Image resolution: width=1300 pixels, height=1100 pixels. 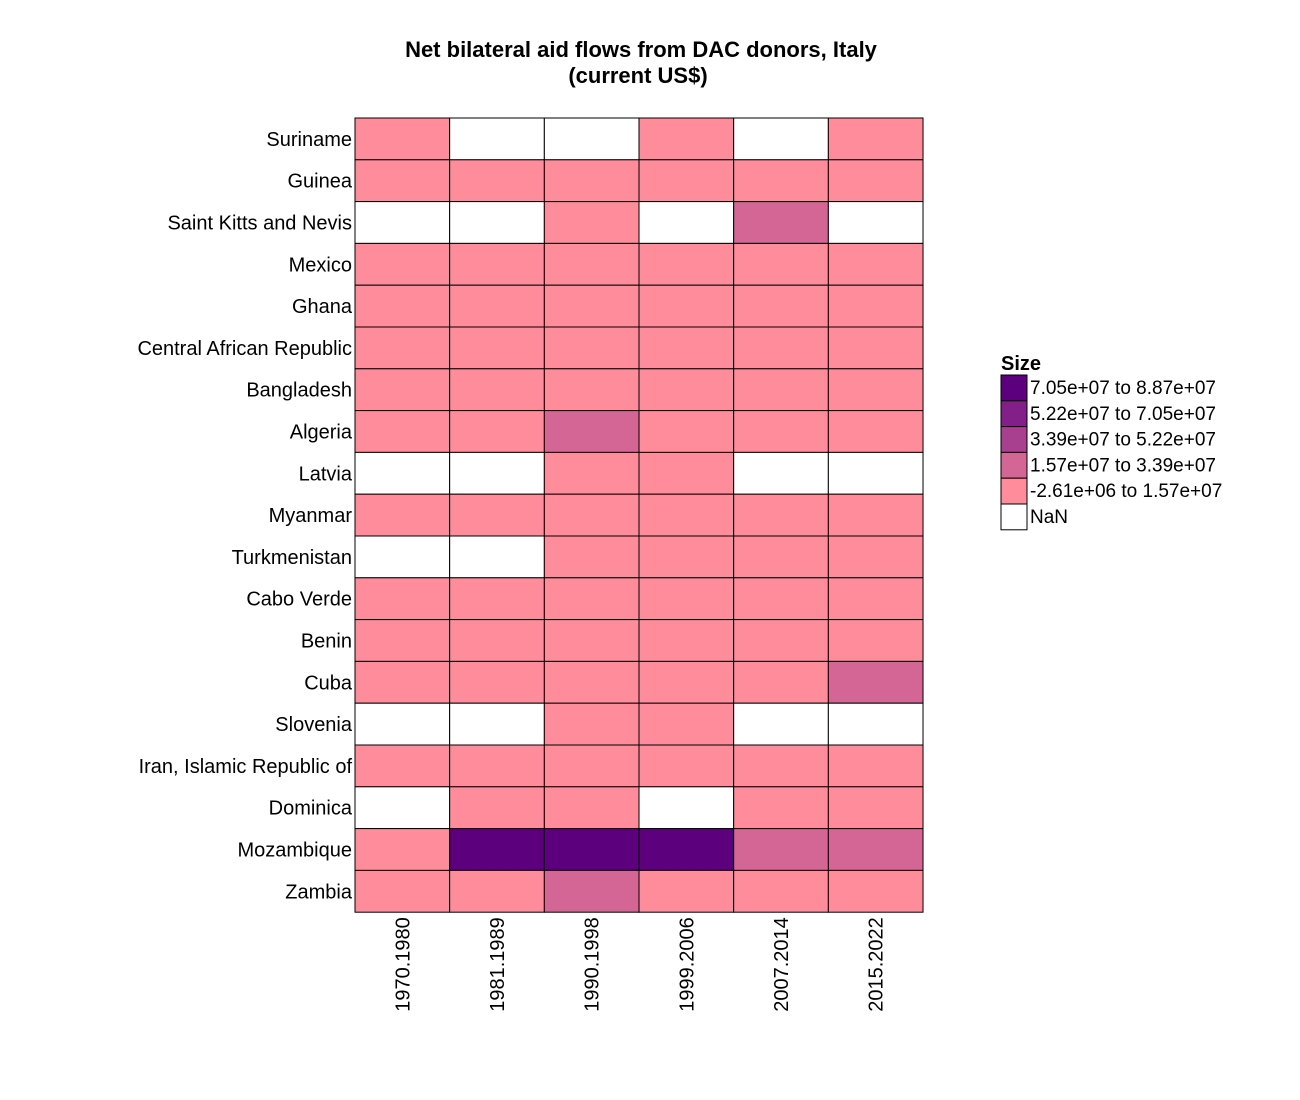 I want to click on column-label-1990-1998: 1990.1998, so click(x=593, y=964).